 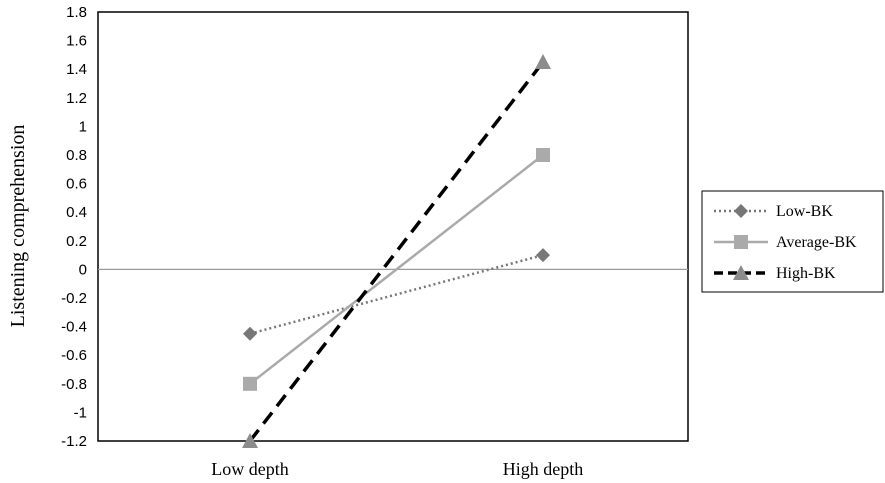 I want to click on y-tick-label: 1.2, so click(x=76, y=98).